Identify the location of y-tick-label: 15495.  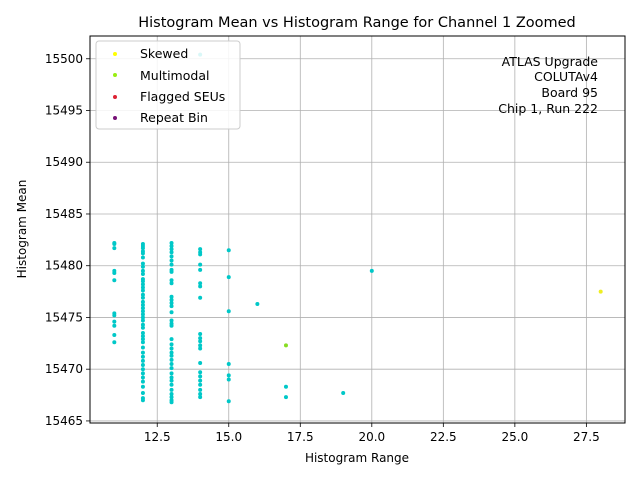
(64, 111).